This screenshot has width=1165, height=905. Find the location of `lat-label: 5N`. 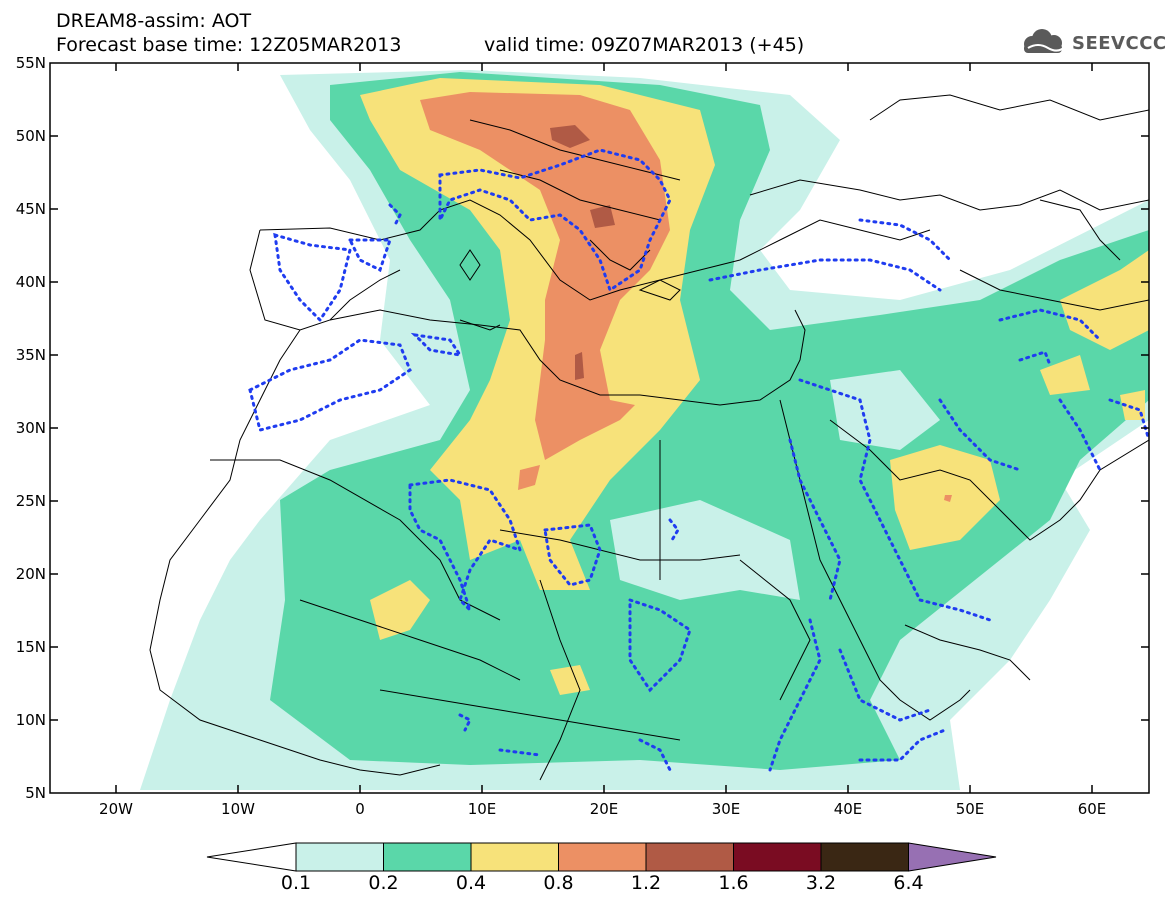

lat-label: 5N is located at coordinates (35, 793).